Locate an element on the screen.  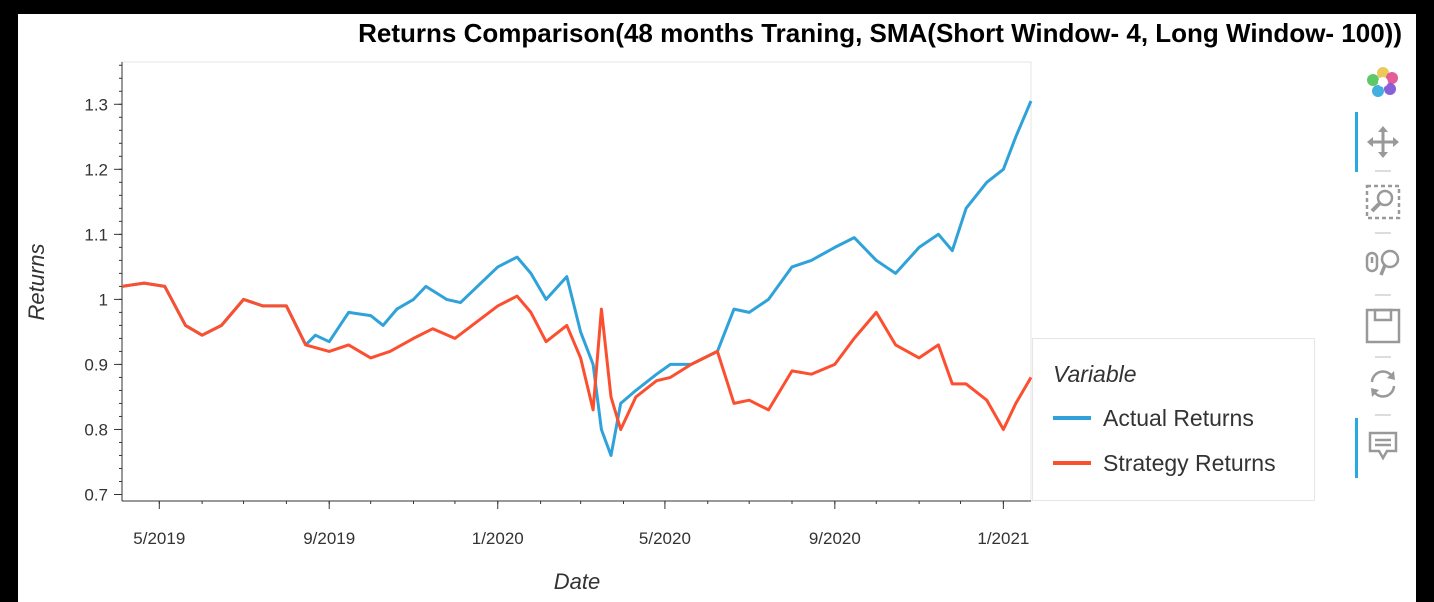
wheel-zoom-icon is located at coordinates (1383, 264).